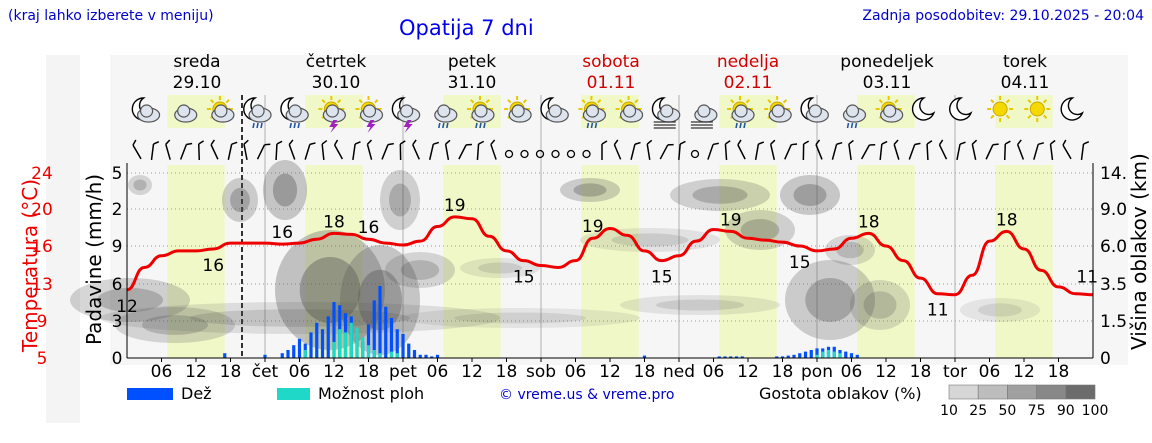 The width and height of the screenshot is (1152, 443). What do you see at coordinates (1066, 411) in the screenshot?
I see `density-legend-tick: 90` at bounding box center [1066, 411].